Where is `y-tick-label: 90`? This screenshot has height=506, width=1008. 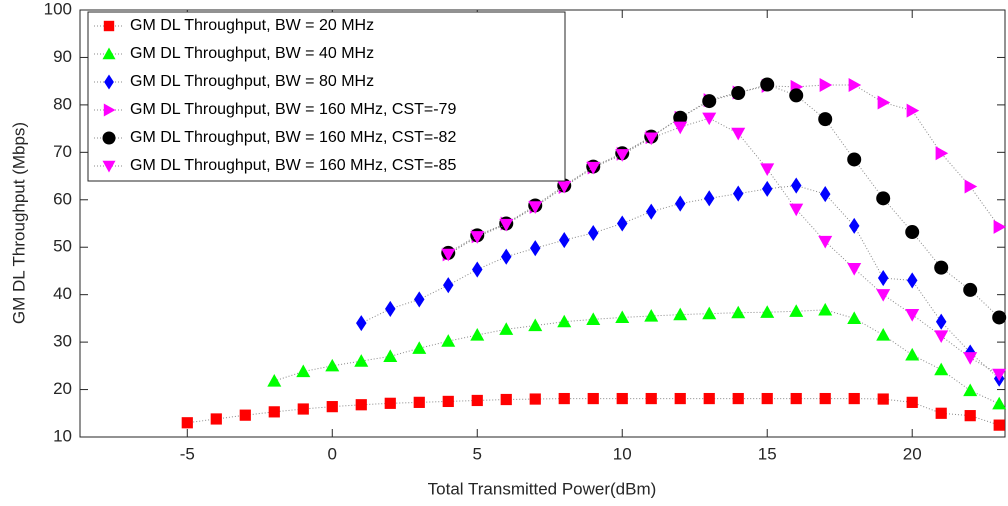 y-tick-label: 90 is located at coordinates (62, 56).